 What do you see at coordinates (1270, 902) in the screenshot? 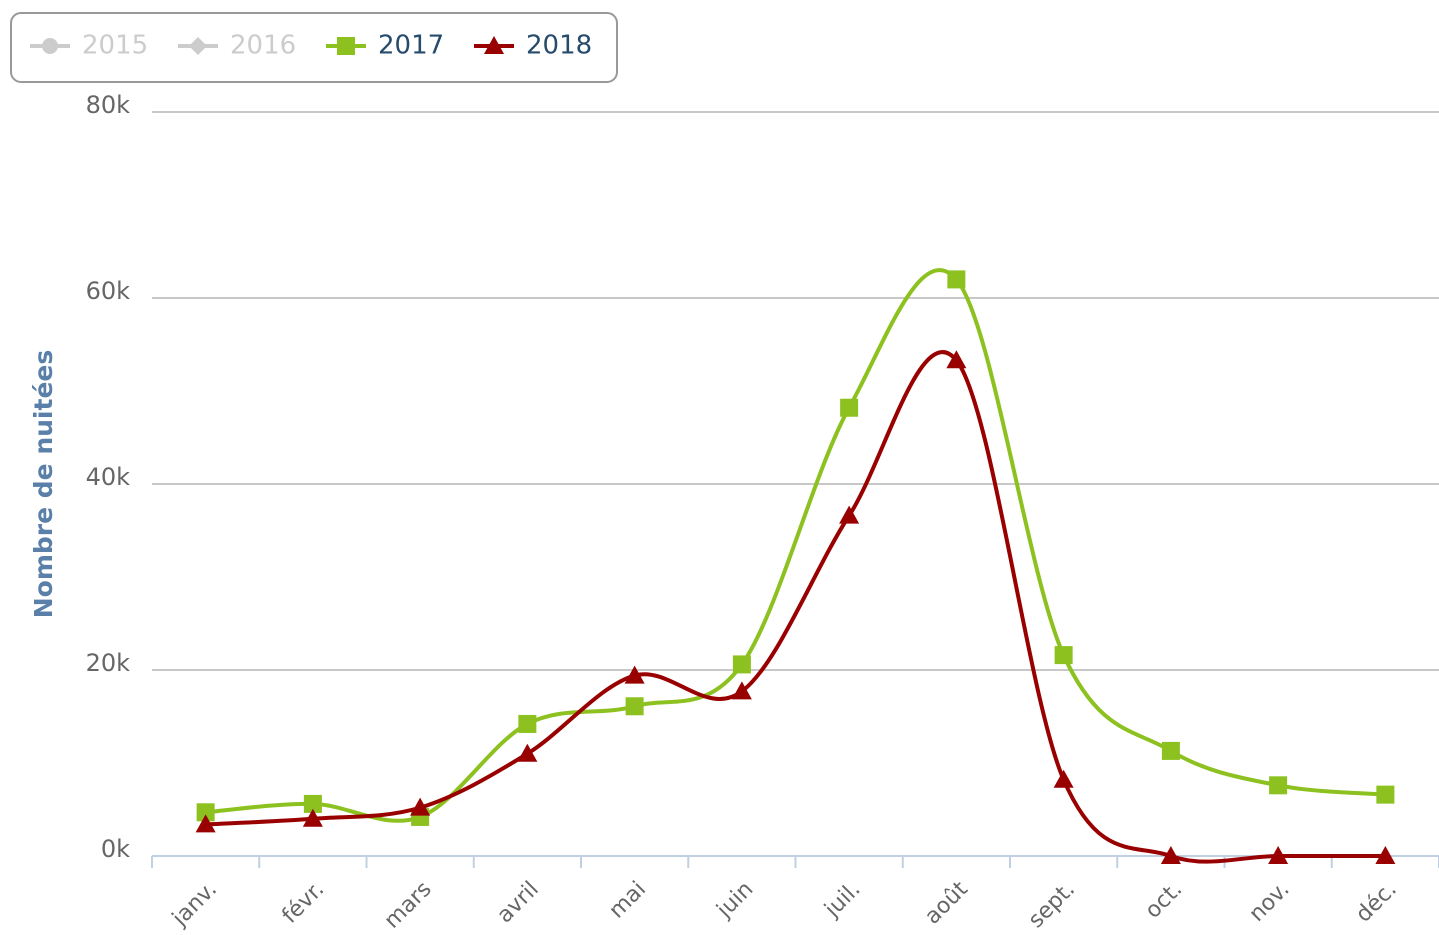
I see `x-tick-label: nov.` at bounding box center [1270, 902].